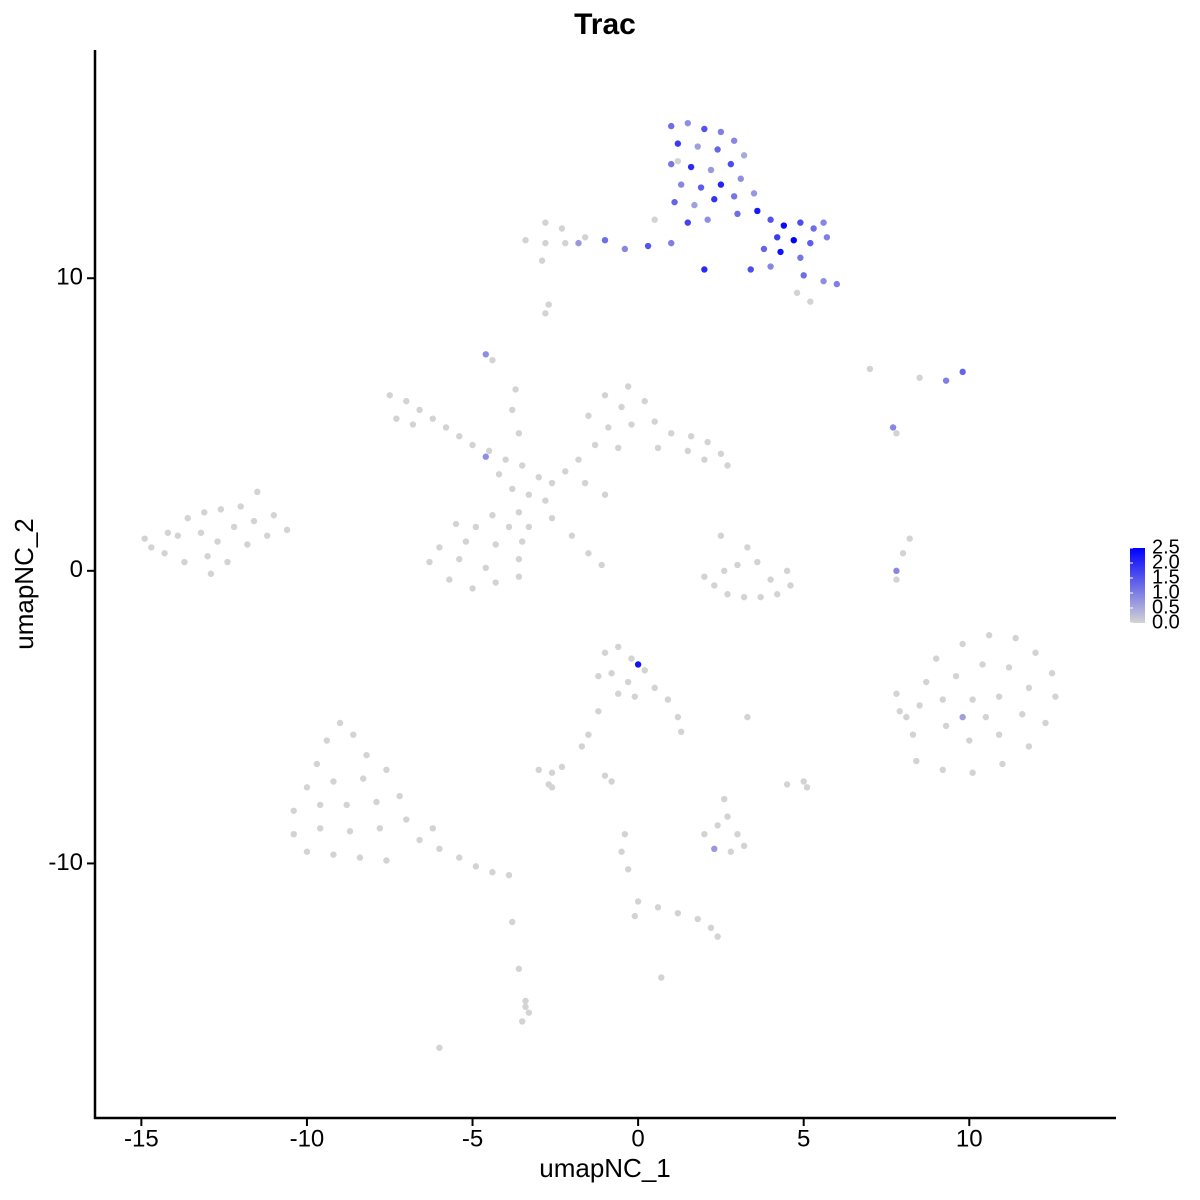  I want to click on x-tick-label: -10, so click(307, 1138).